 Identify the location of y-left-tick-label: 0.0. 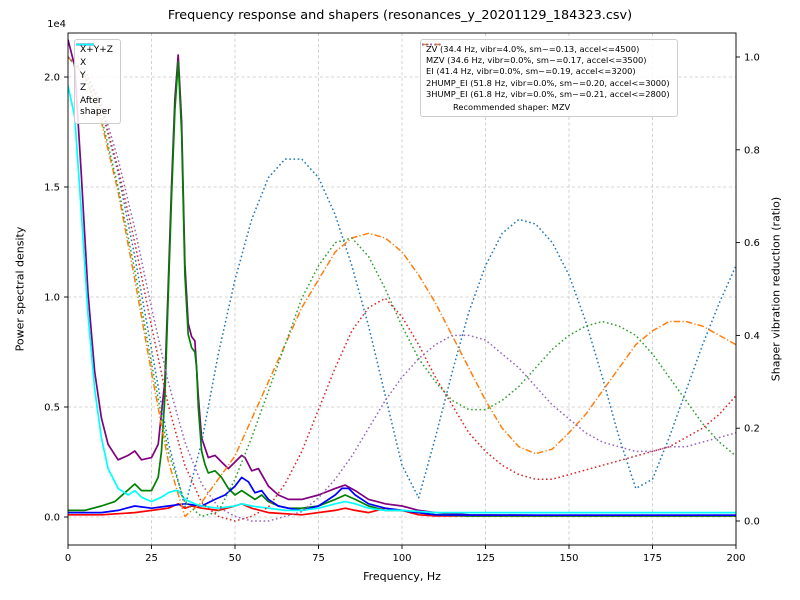
(52, 518).